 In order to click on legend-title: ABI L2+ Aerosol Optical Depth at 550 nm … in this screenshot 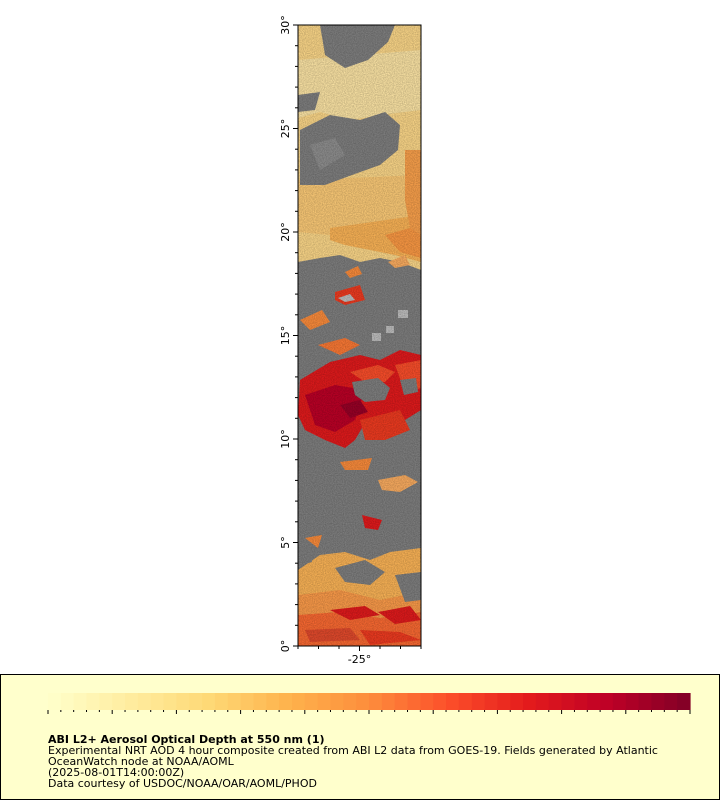, I will do `click(186, 739)`.